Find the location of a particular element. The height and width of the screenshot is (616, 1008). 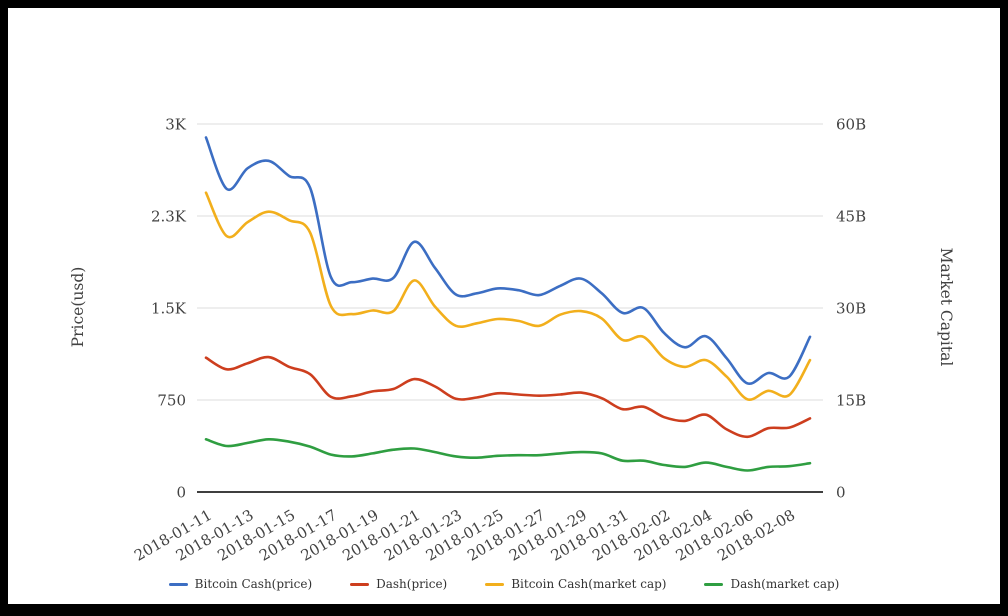

right-axis-title: Market Capital is located at coordinates (946, 307).